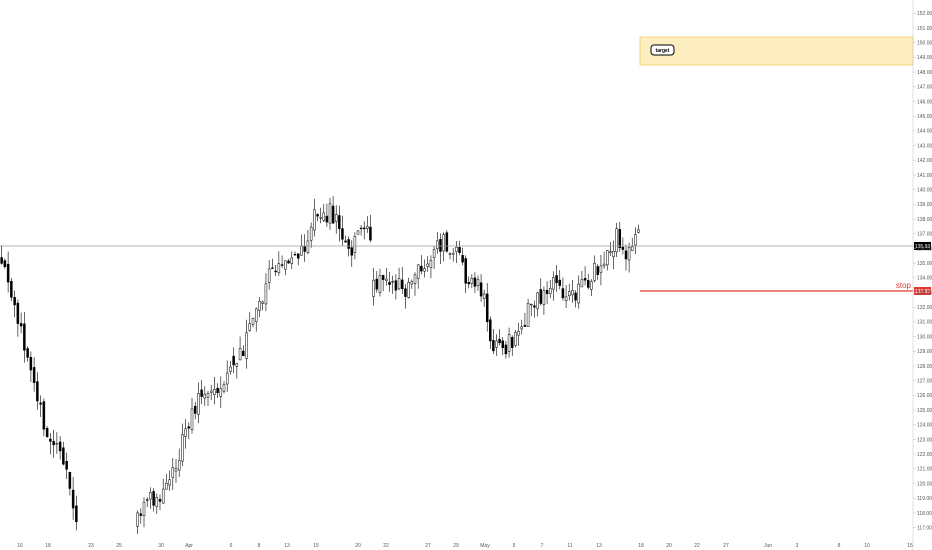  What do you see at coordinates (924, 235) in the screenshot?
I see `y-tick-label: 137.00` at bounding box center [924, 235].